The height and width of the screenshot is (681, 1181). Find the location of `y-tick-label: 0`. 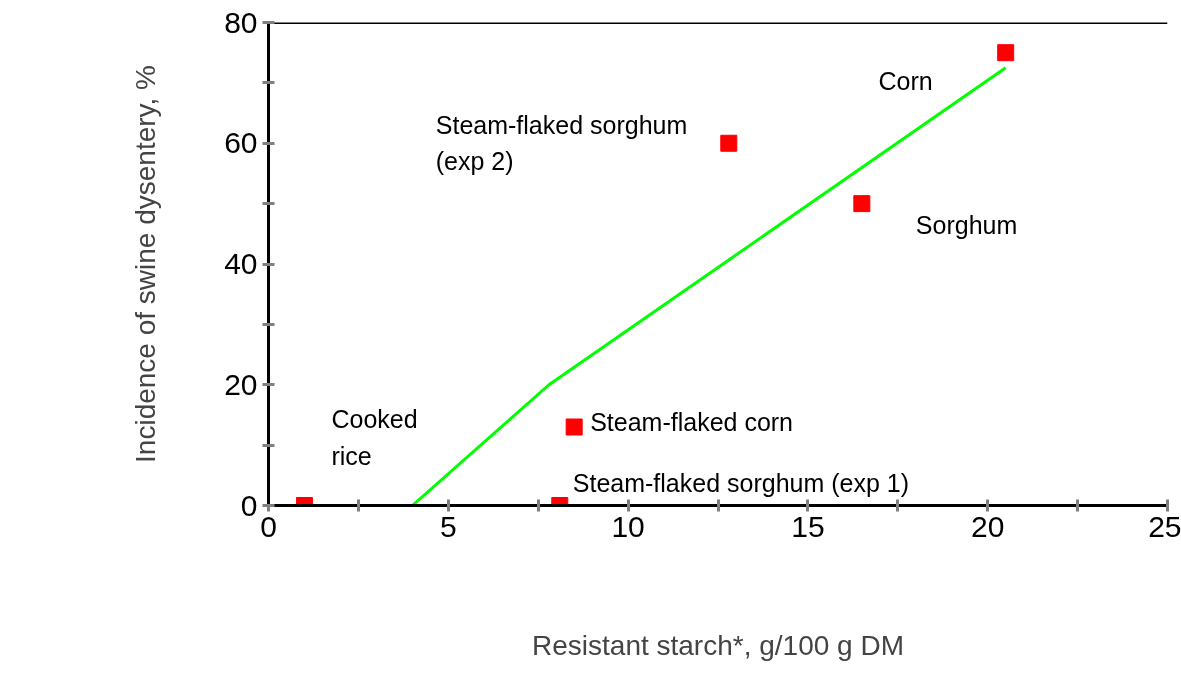

y-tick-label: 0 is located at coordinates (249, 505).